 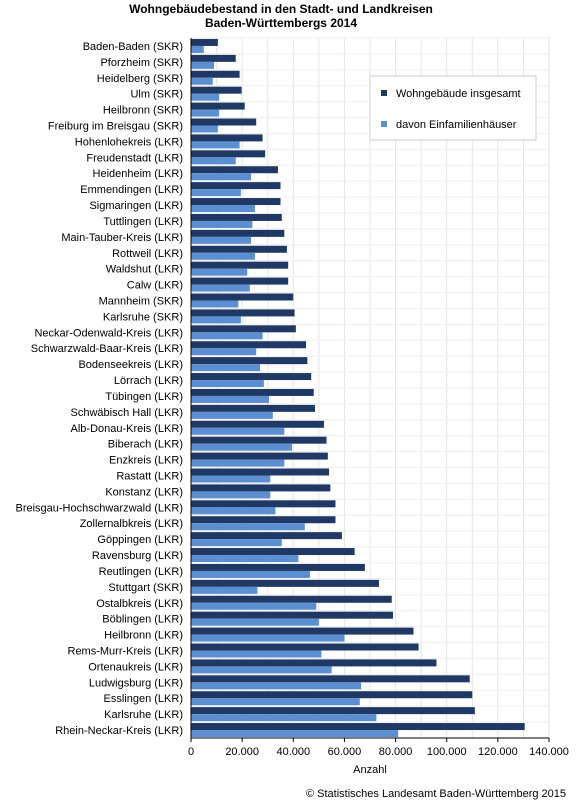 What do you see at coordinates (127, 429) in the screenshot?
I see `category-label: Alb-Donau-Kreis (LKR)` at bounding box center [127, 429].